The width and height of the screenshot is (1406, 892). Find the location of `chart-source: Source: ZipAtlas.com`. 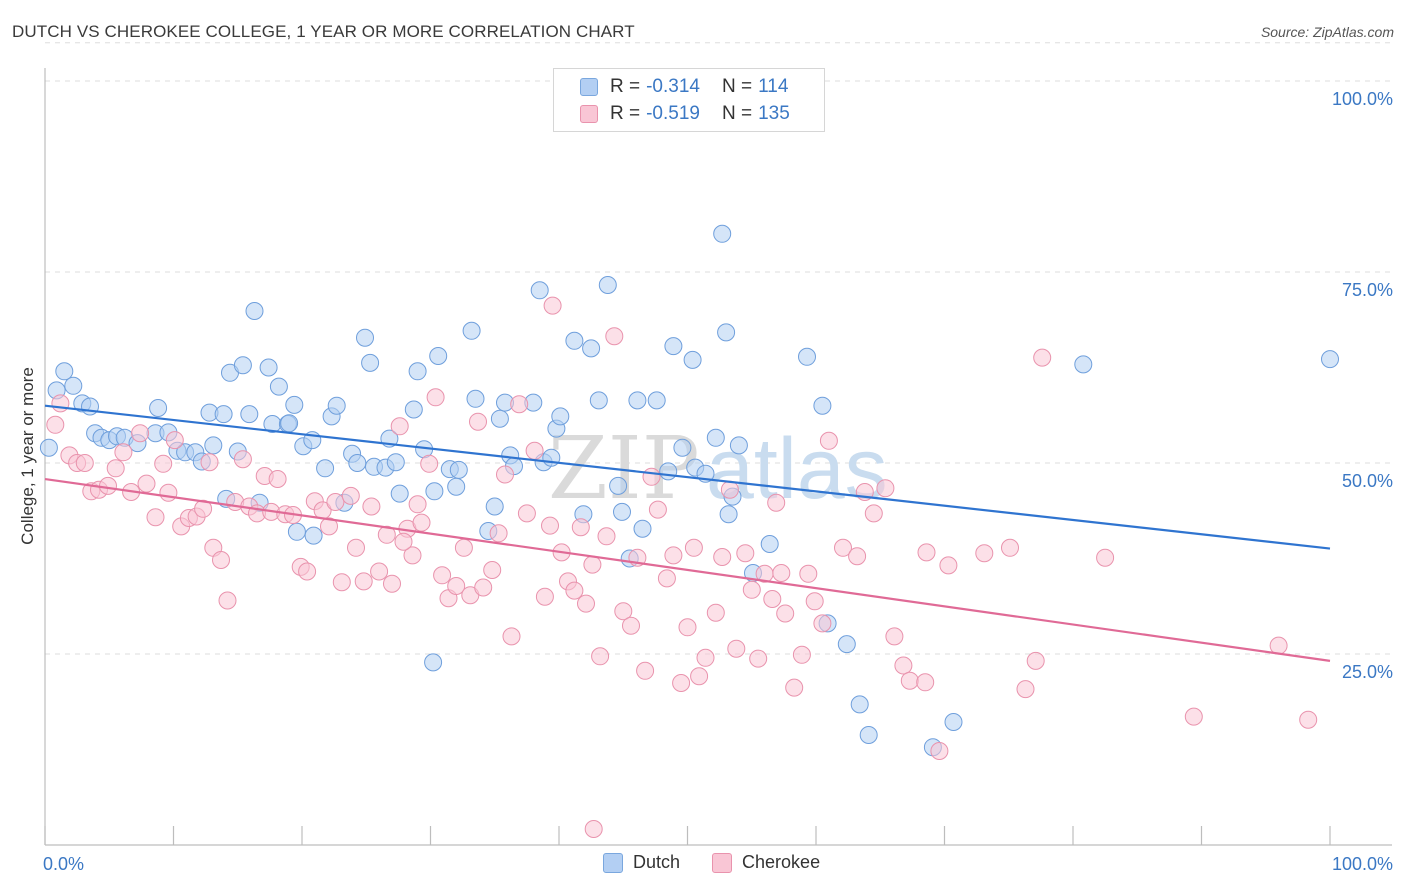

chart-source: Source: ZipAtlas.com is located at coordinates (1327, 32).